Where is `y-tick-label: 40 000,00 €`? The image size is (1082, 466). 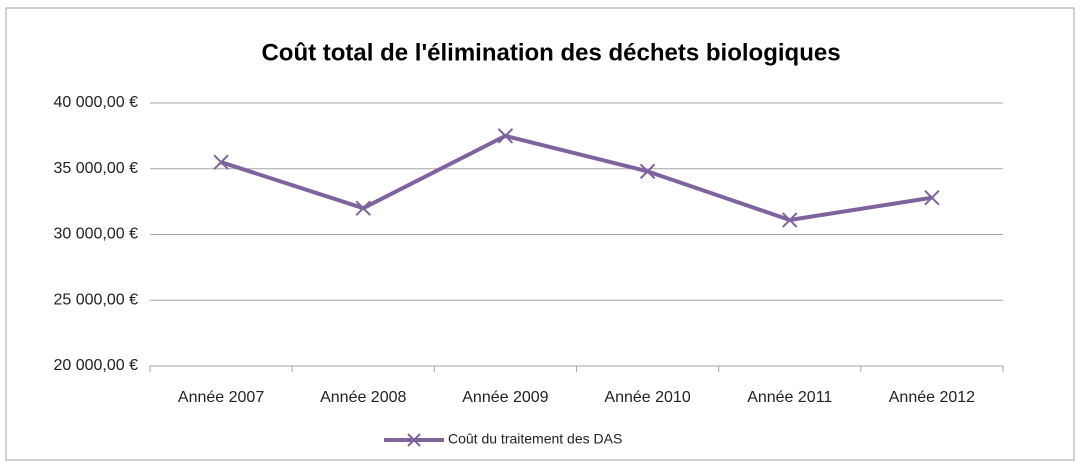 y-tick-label: 40 000,00 € is located at coordinates (95, 102).